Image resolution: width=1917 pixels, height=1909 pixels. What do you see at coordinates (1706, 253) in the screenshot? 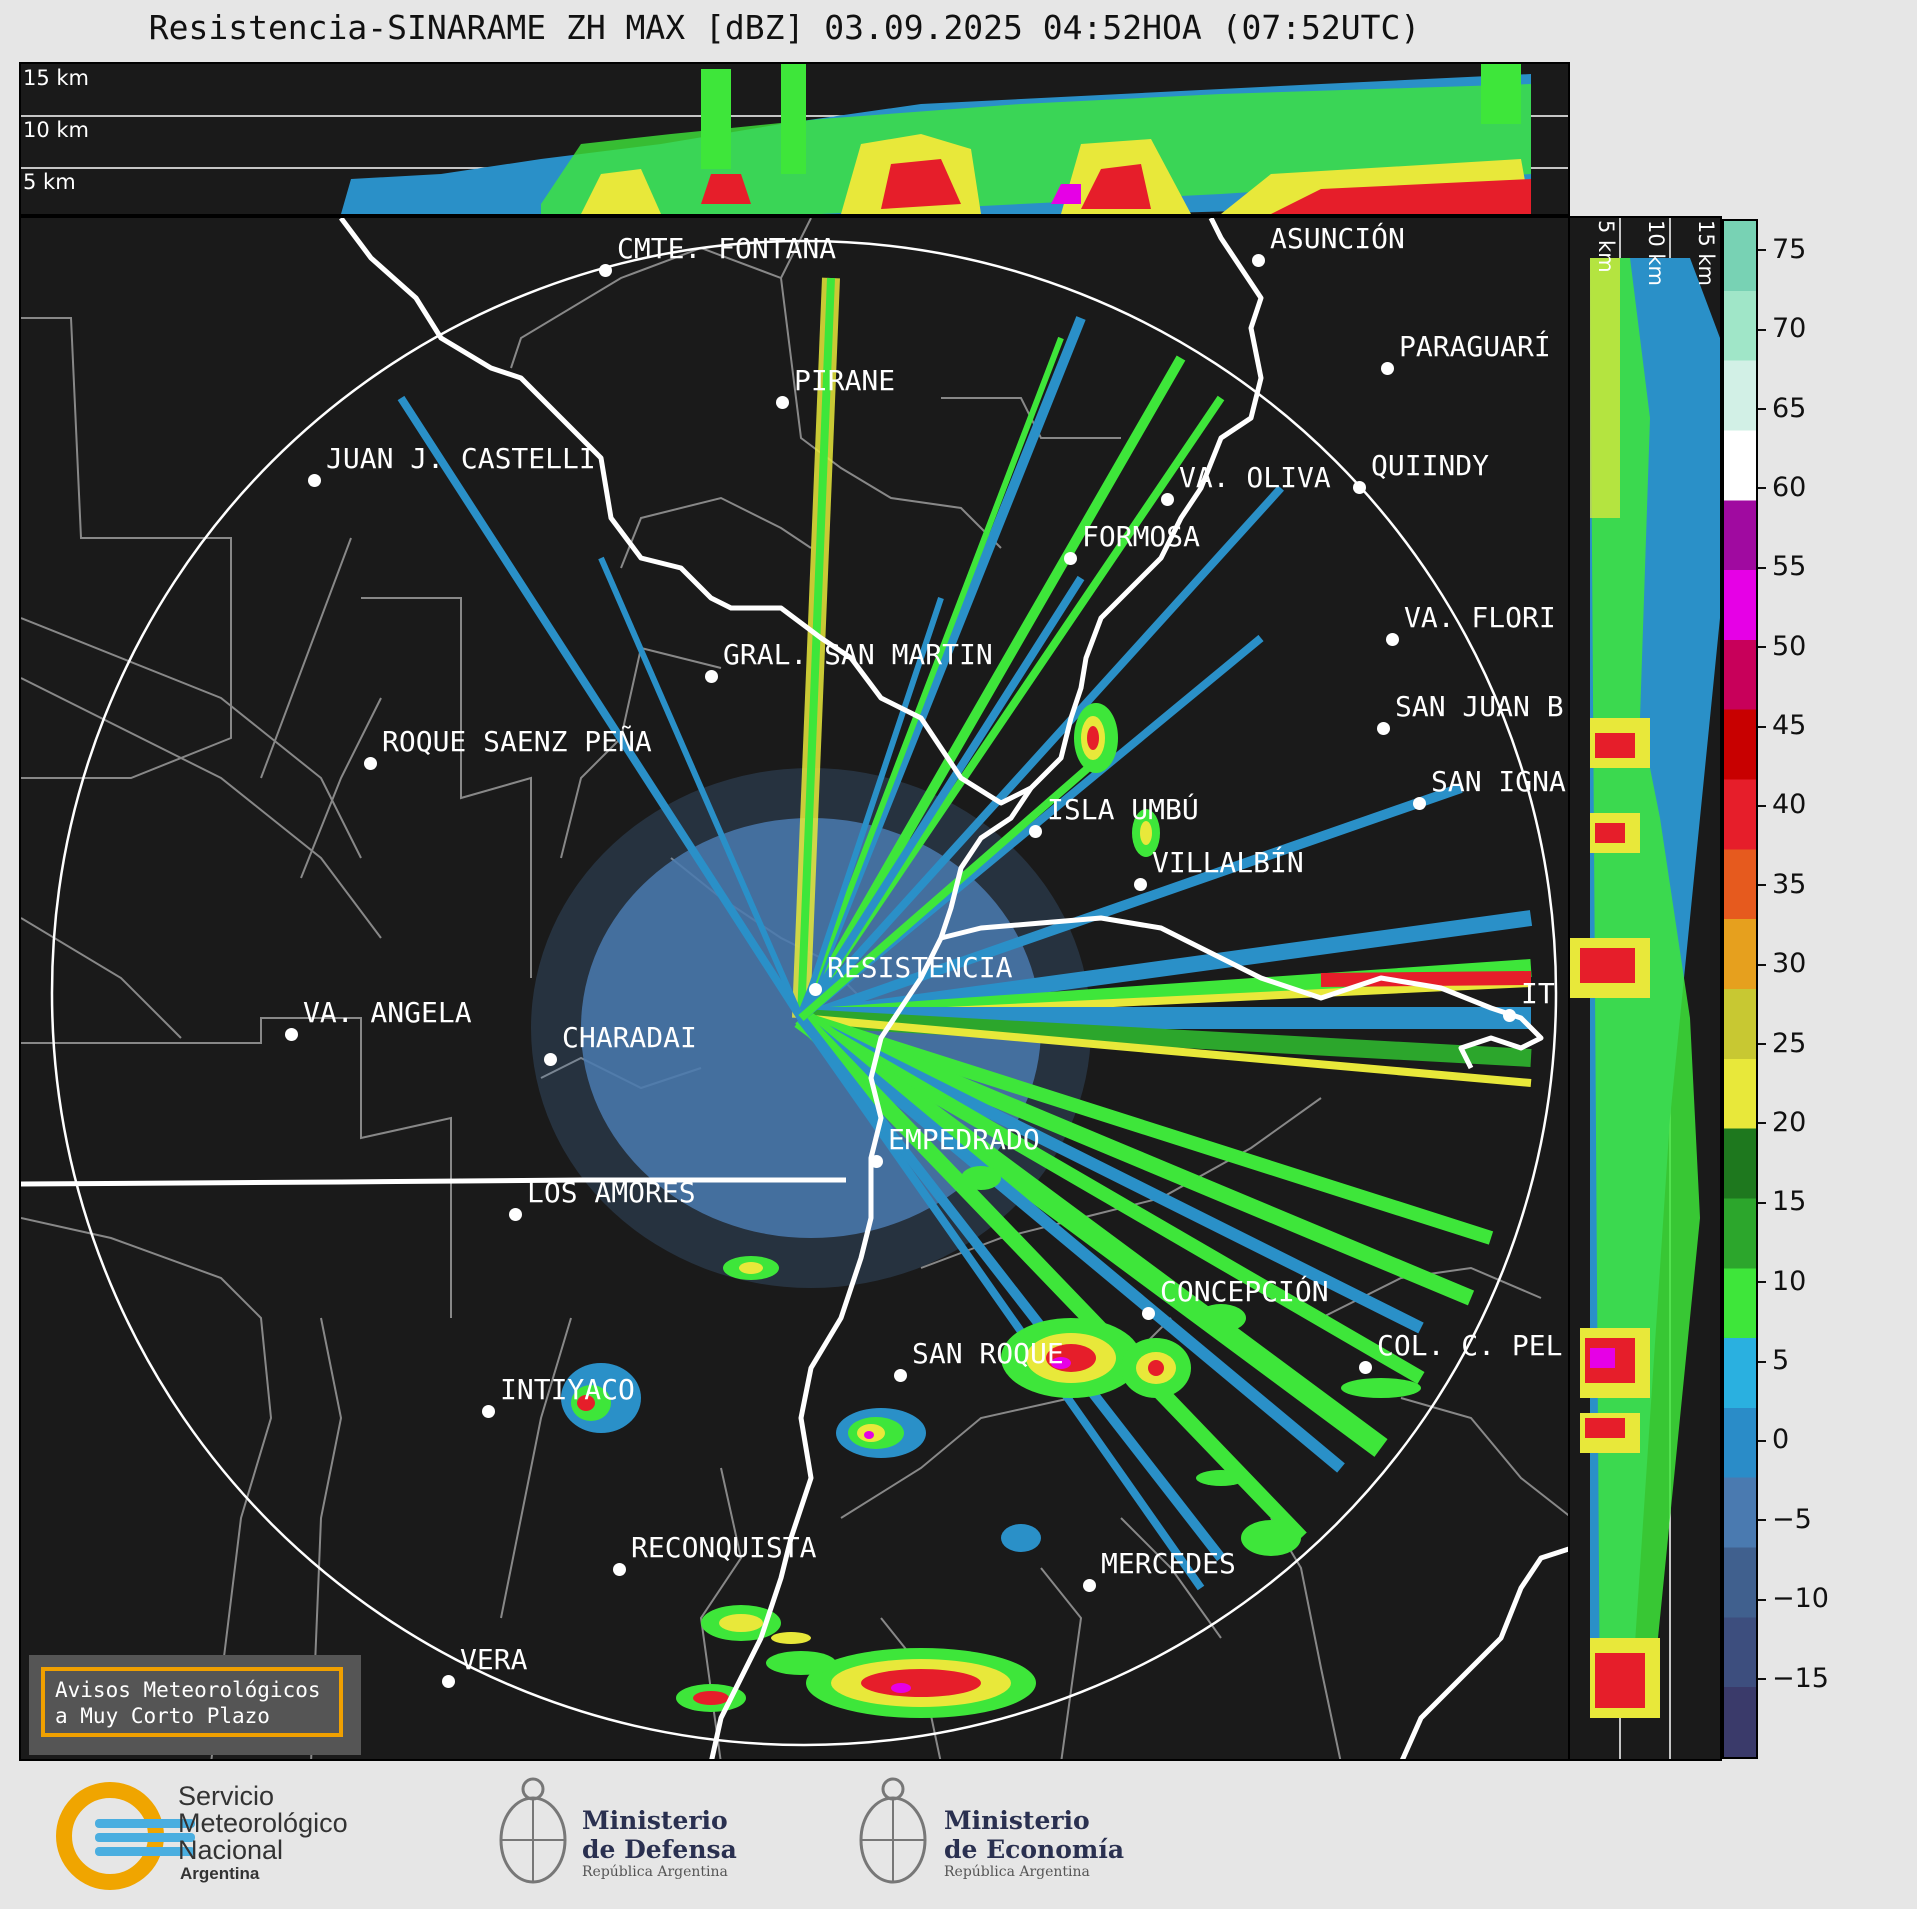
I see `right-label-15km: 15 km` at bounding box center [1706, 253].